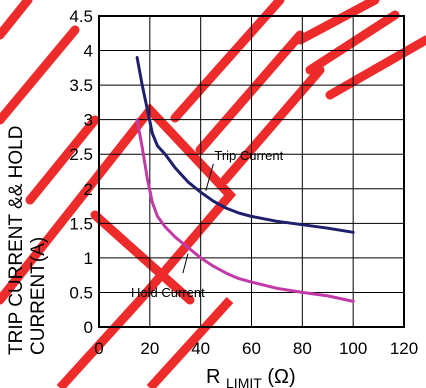  Describe the element at coordinates (81, 16) in the screenshot. I see `y-tick-label: 4.5` at that location.